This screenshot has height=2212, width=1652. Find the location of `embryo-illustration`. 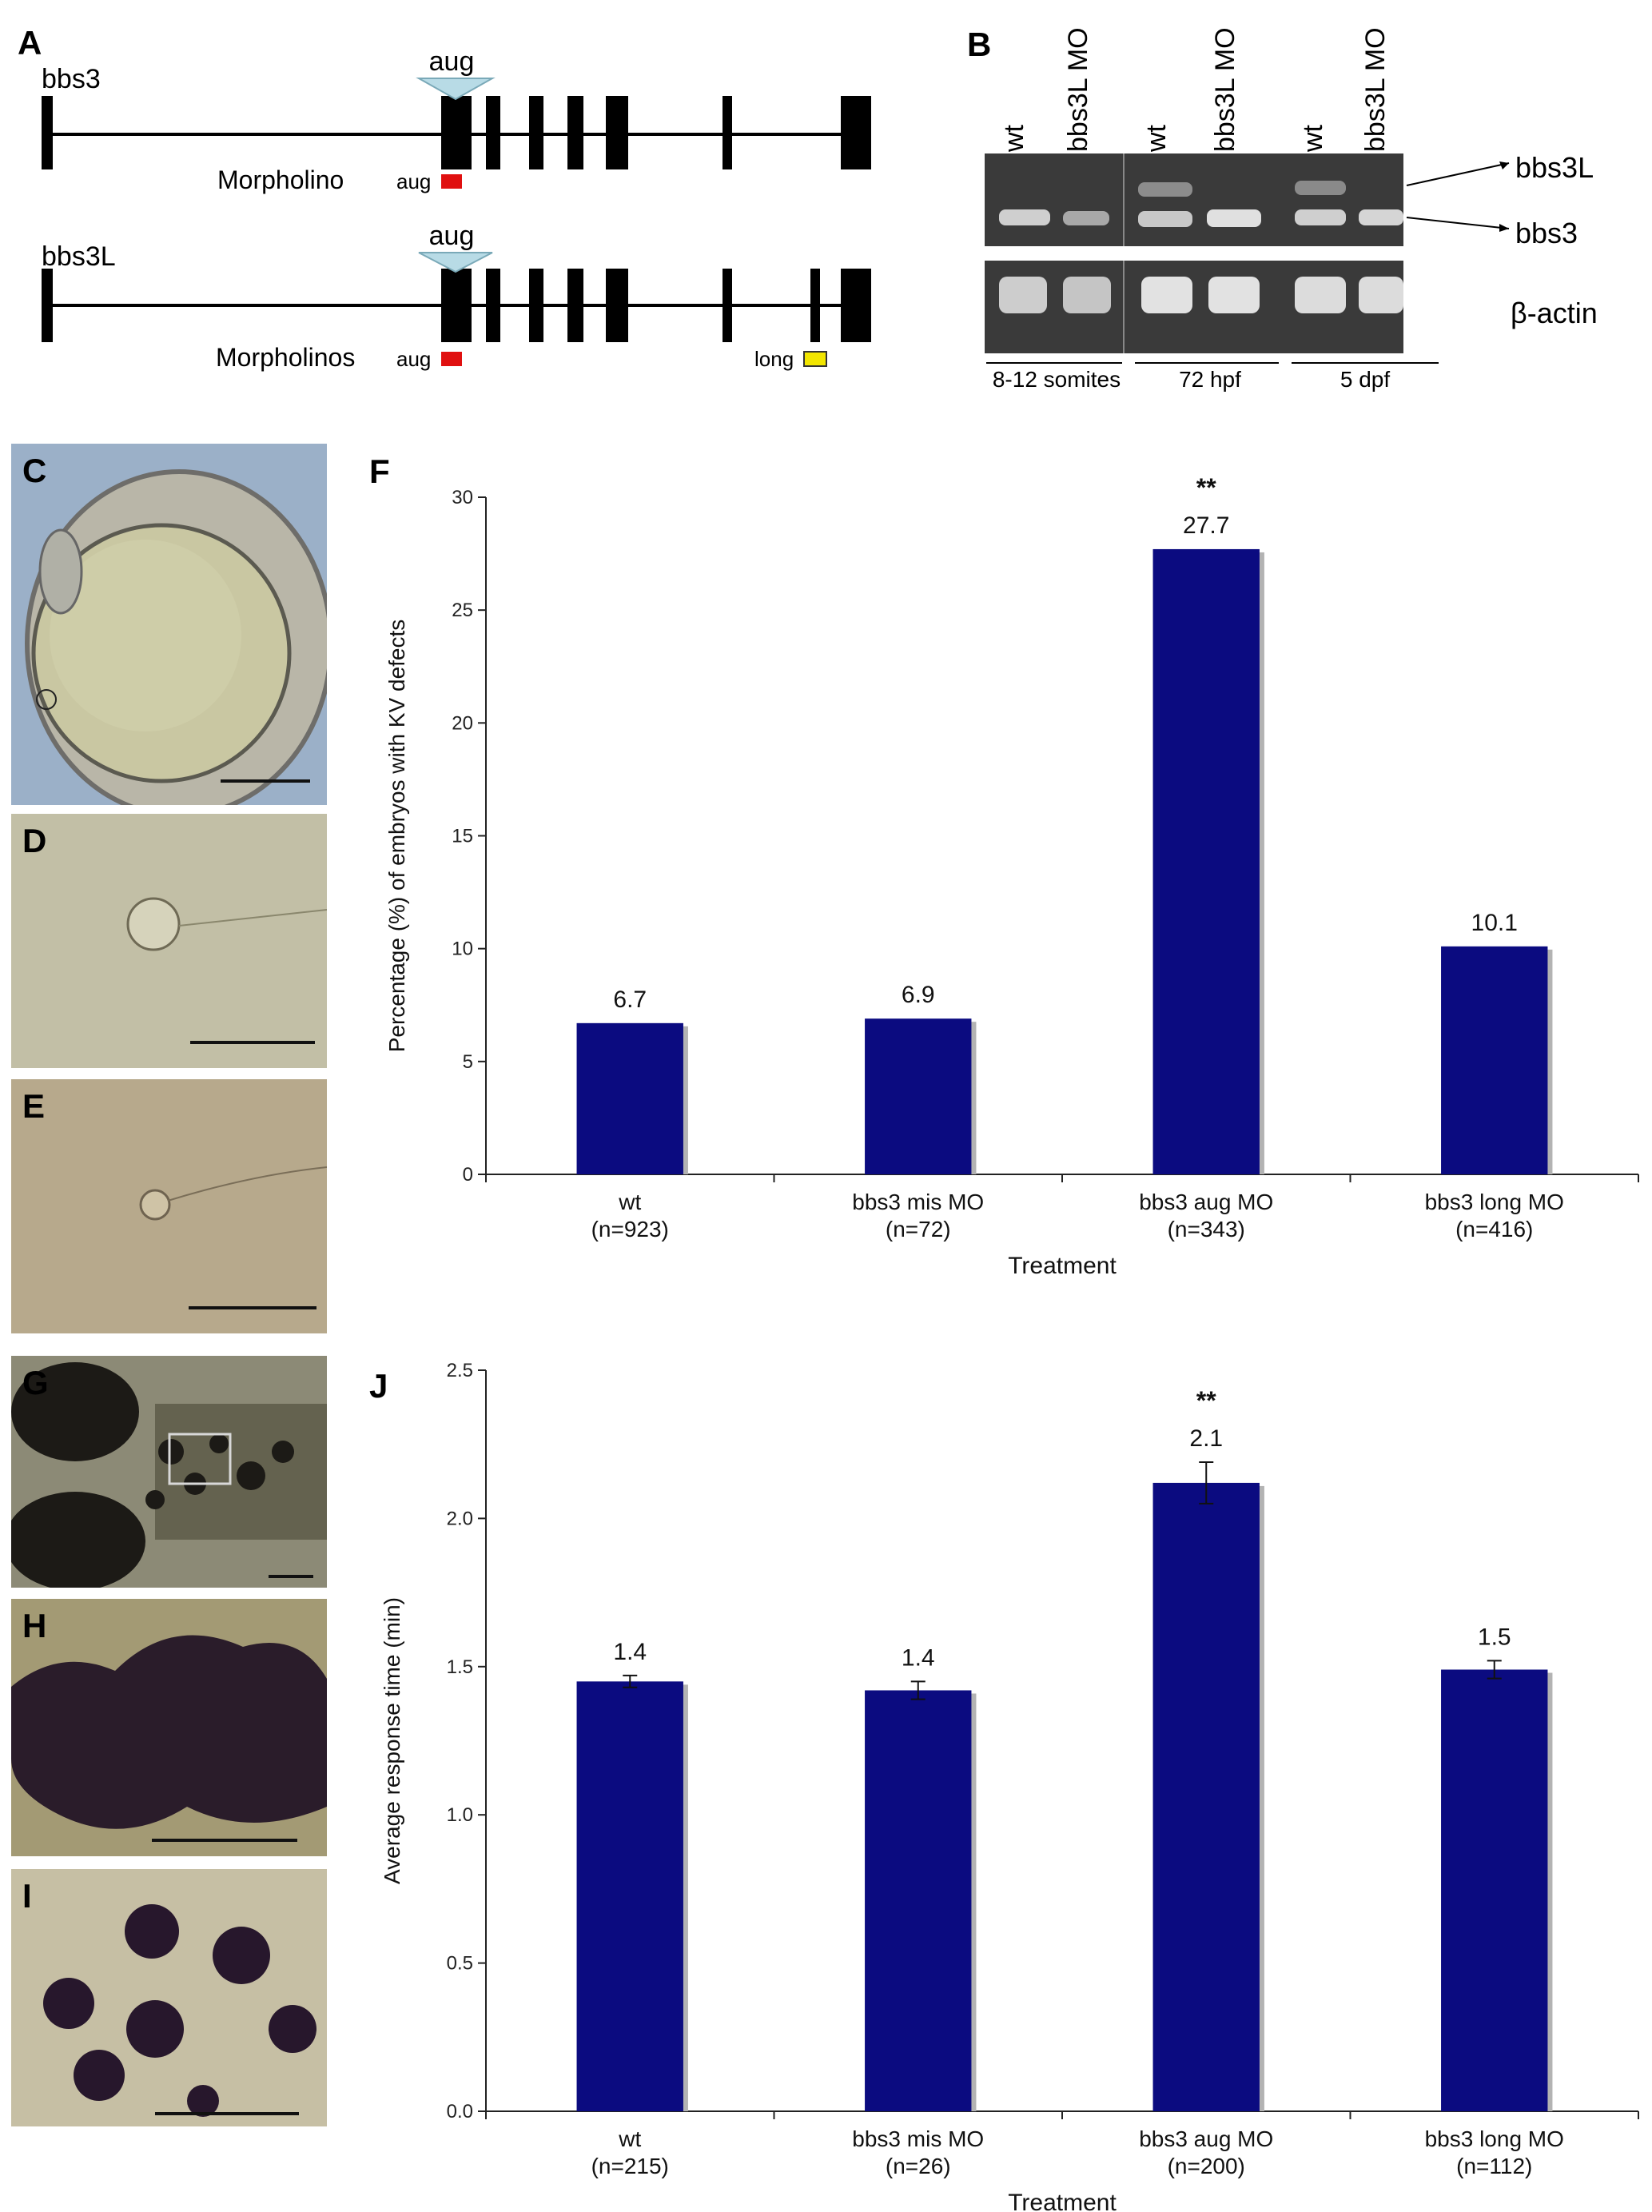

embryo-illustration is located at coordinates (176, 637).